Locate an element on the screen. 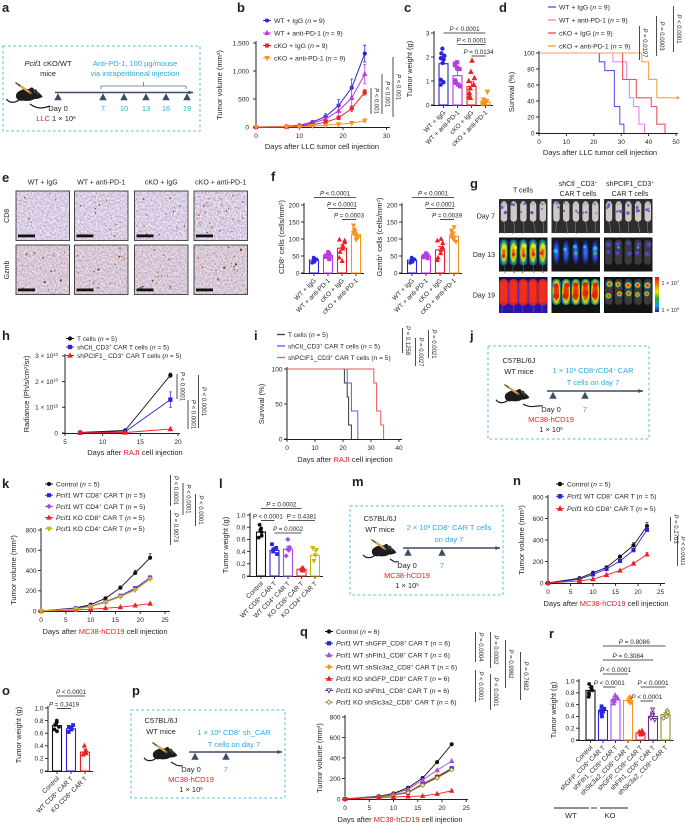 This screenshot has height=830, width=685. svg-text:Pcif1 WT shGFP_CD8+ CAR T (n =: Pcif1 WT shGFP_CD8+ CAR T (n = 6) is located at coordinates (393, 644).